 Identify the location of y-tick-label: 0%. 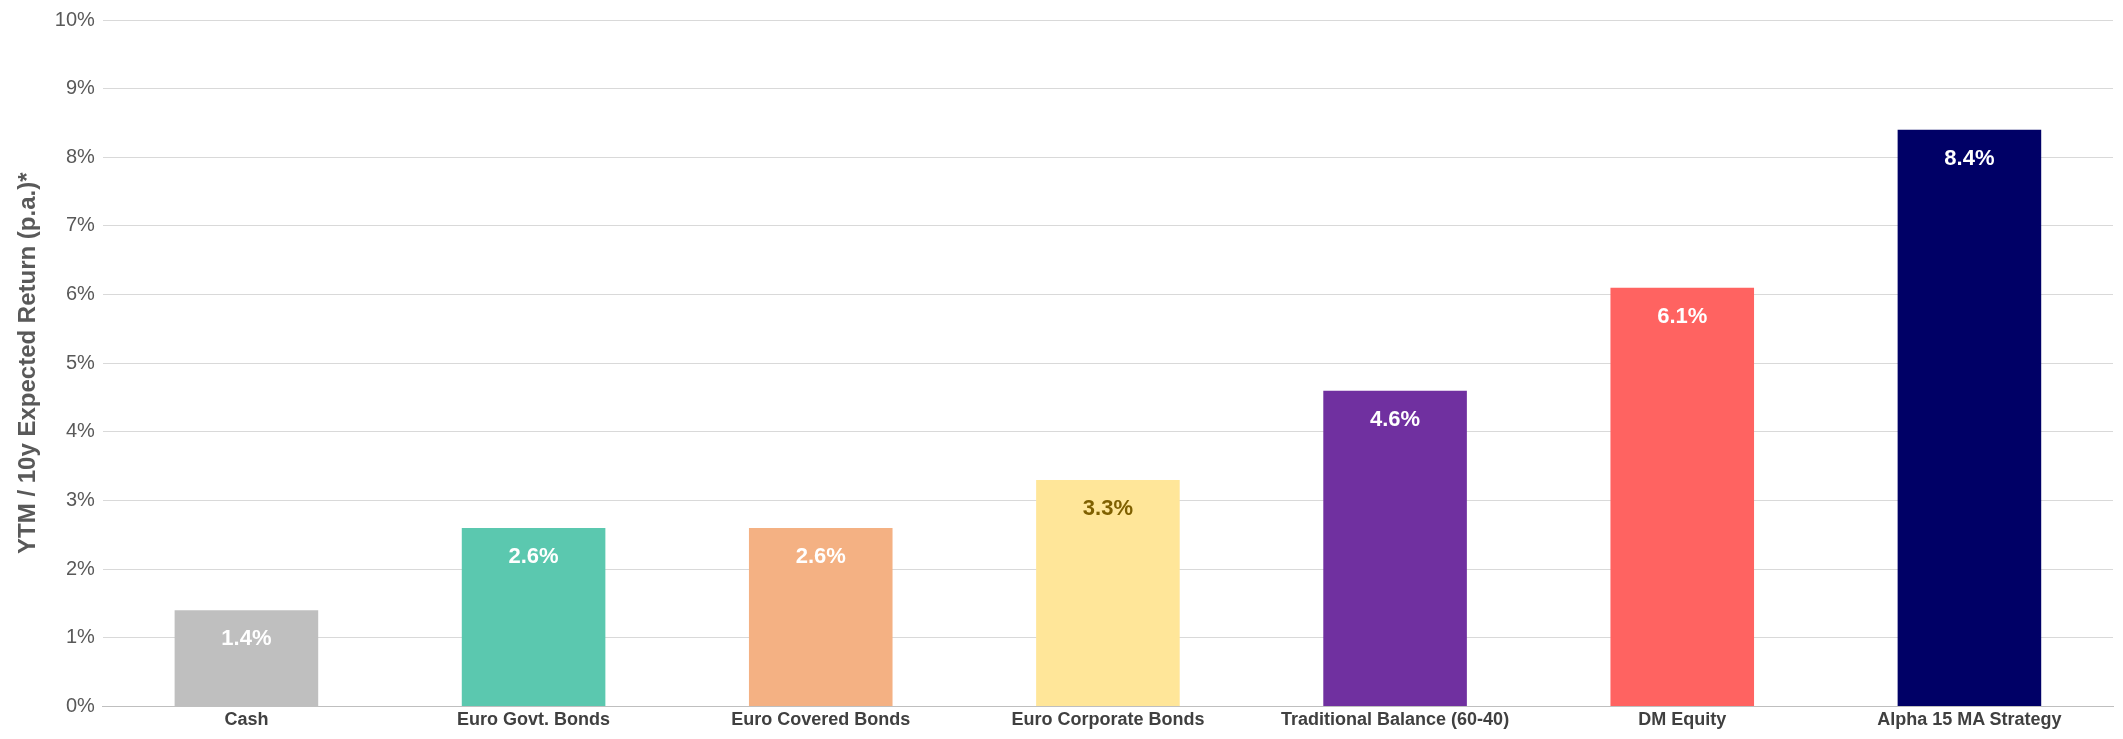
(80, 704).